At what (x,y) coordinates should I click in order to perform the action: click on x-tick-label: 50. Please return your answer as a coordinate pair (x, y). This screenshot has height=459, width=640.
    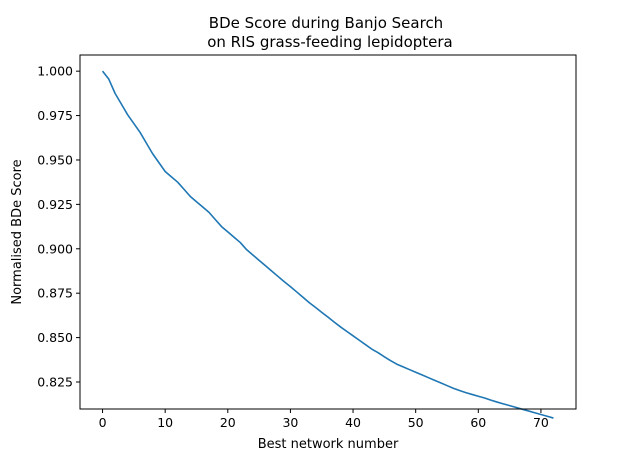
    Looking at the image, I should click on (416, 422).